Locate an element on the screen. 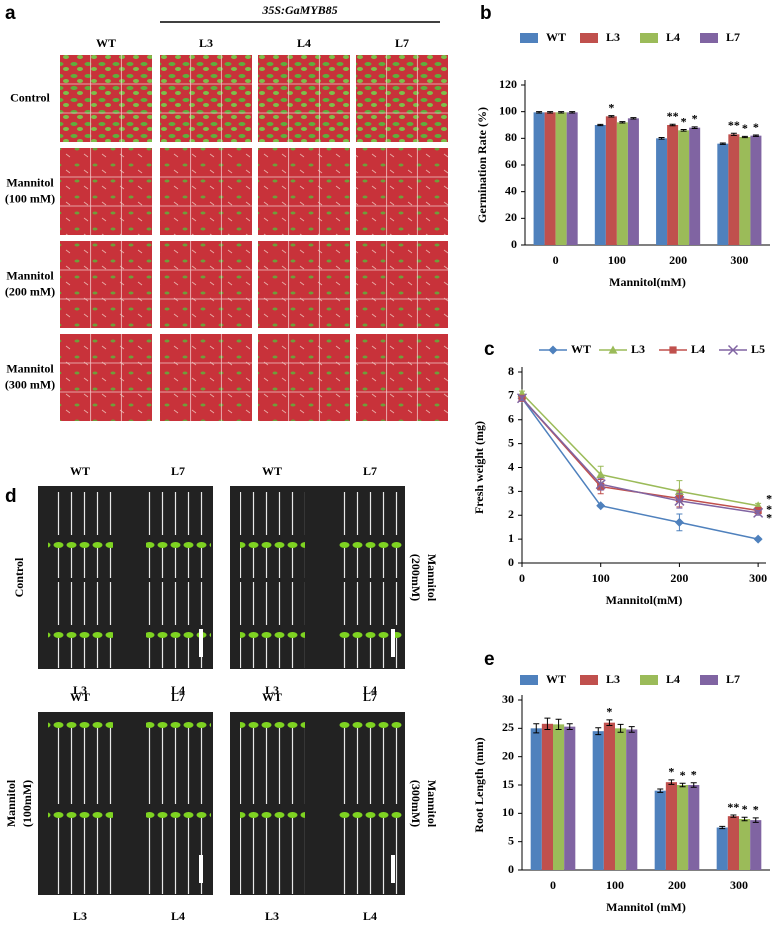 This screenshot has width=778, height=945. y-tick-label: 1 is located at coordinates (511, 538).